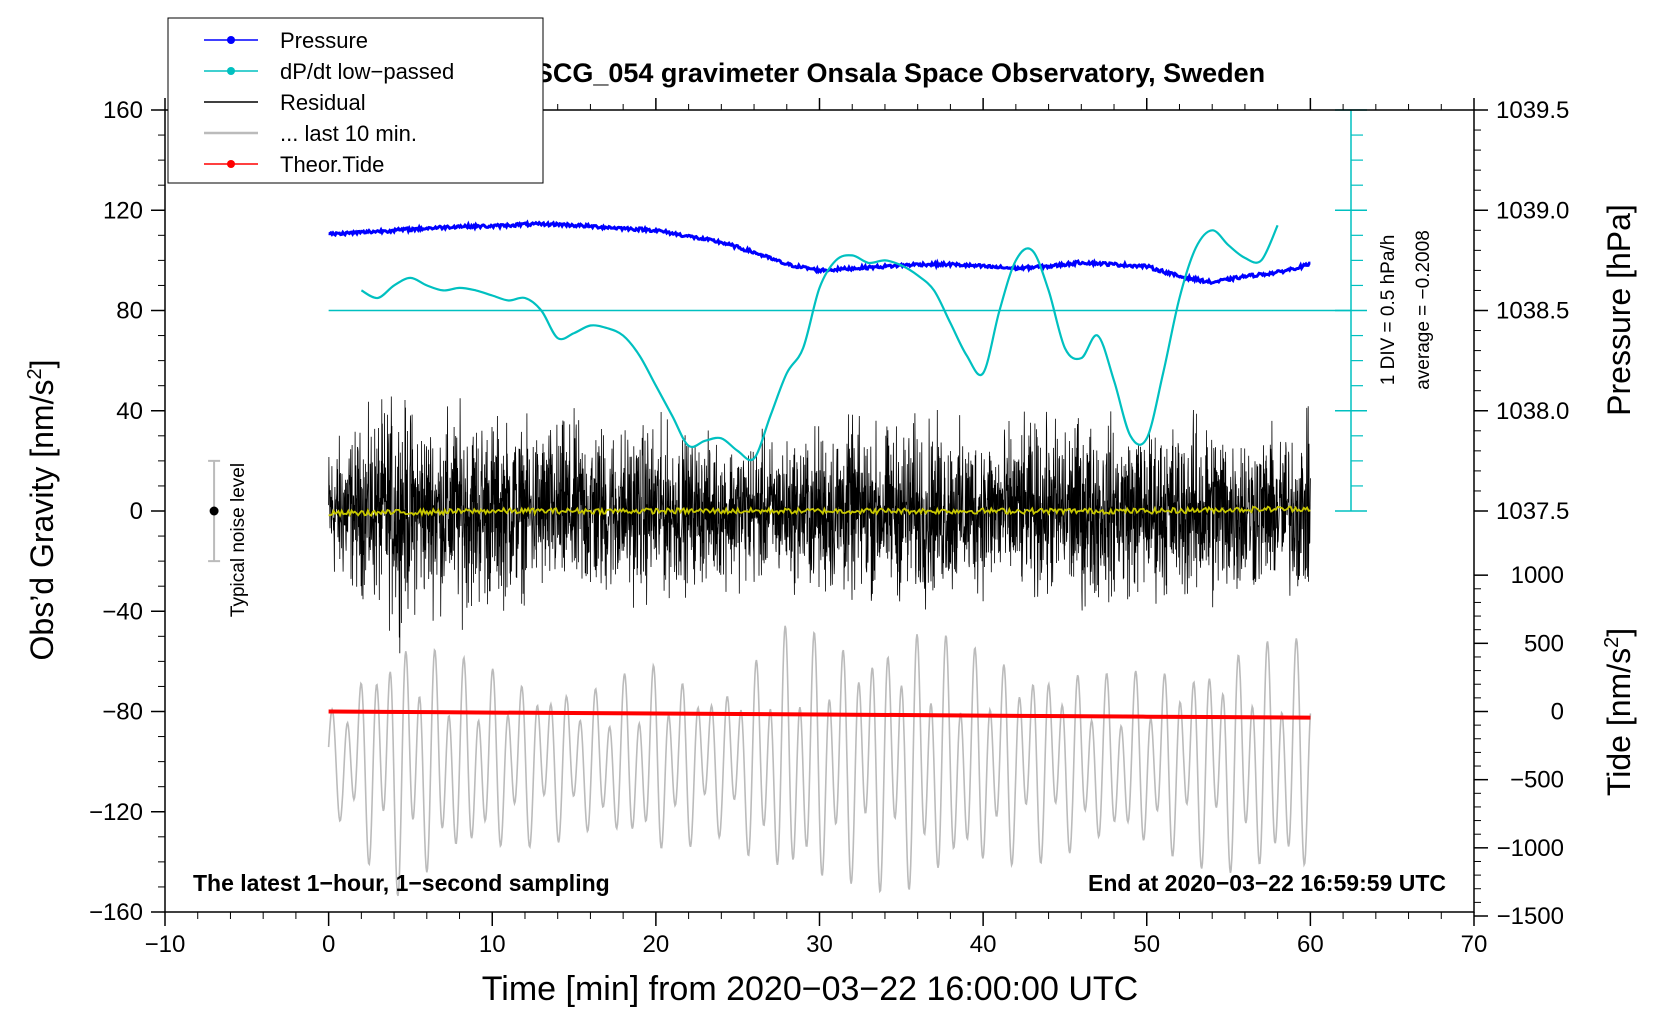  What do you see at coordinates (1619, 632) in the screenshot?
I see `tide-label-end: ]` at bounding box center [1619, 632].